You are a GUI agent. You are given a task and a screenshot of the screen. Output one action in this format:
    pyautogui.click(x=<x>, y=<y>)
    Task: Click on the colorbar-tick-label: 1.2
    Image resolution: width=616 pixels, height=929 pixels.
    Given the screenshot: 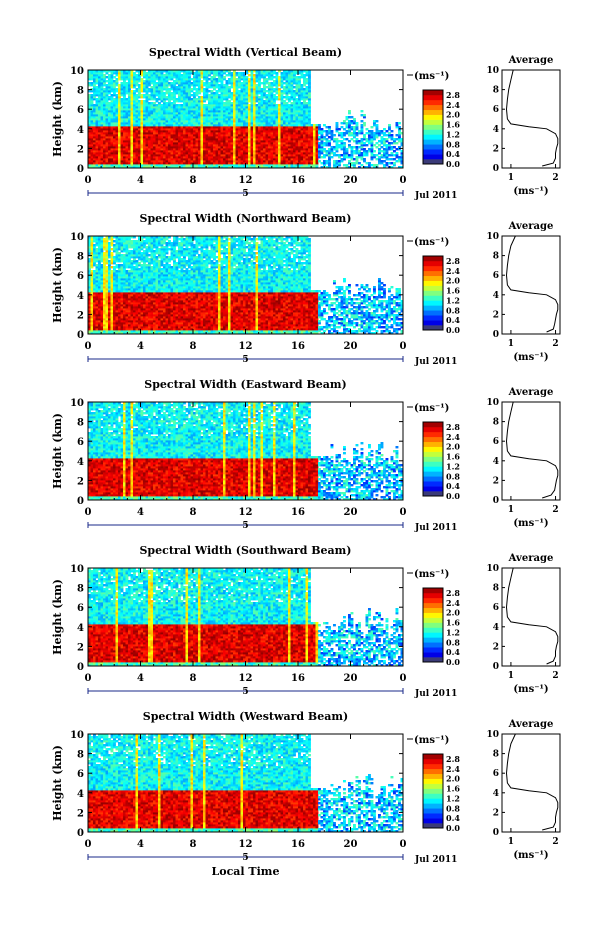 What is the action you would take?
    pyautogui.click(x=453, y=134)
    